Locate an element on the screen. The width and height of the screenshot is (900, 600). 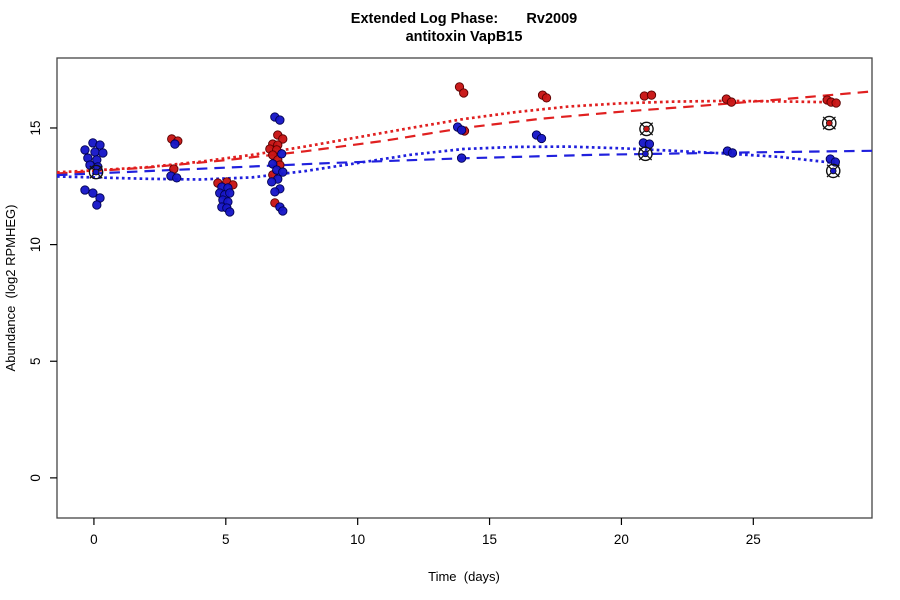
x-tick-label: 15 is located at coordinates (489, 539).